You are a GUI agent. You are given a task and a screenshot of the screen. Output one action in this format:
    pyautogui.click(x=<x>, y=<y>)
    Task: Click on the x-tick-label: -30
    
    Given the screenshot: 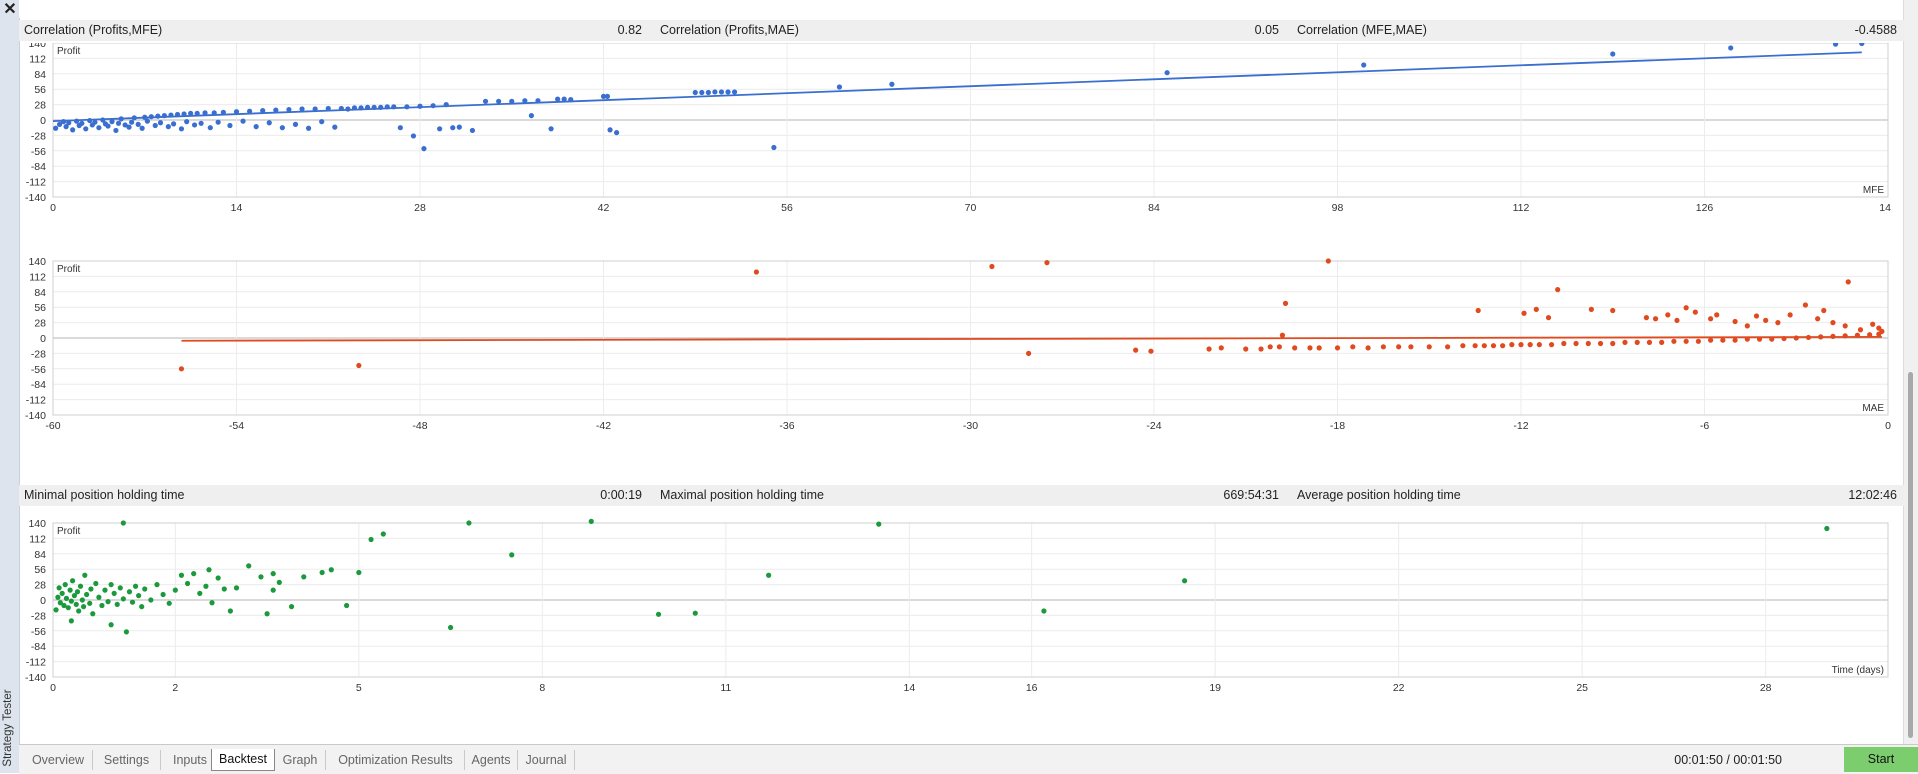 What is the action you would take?
    pyautogui.click(x=970, y=426)
    